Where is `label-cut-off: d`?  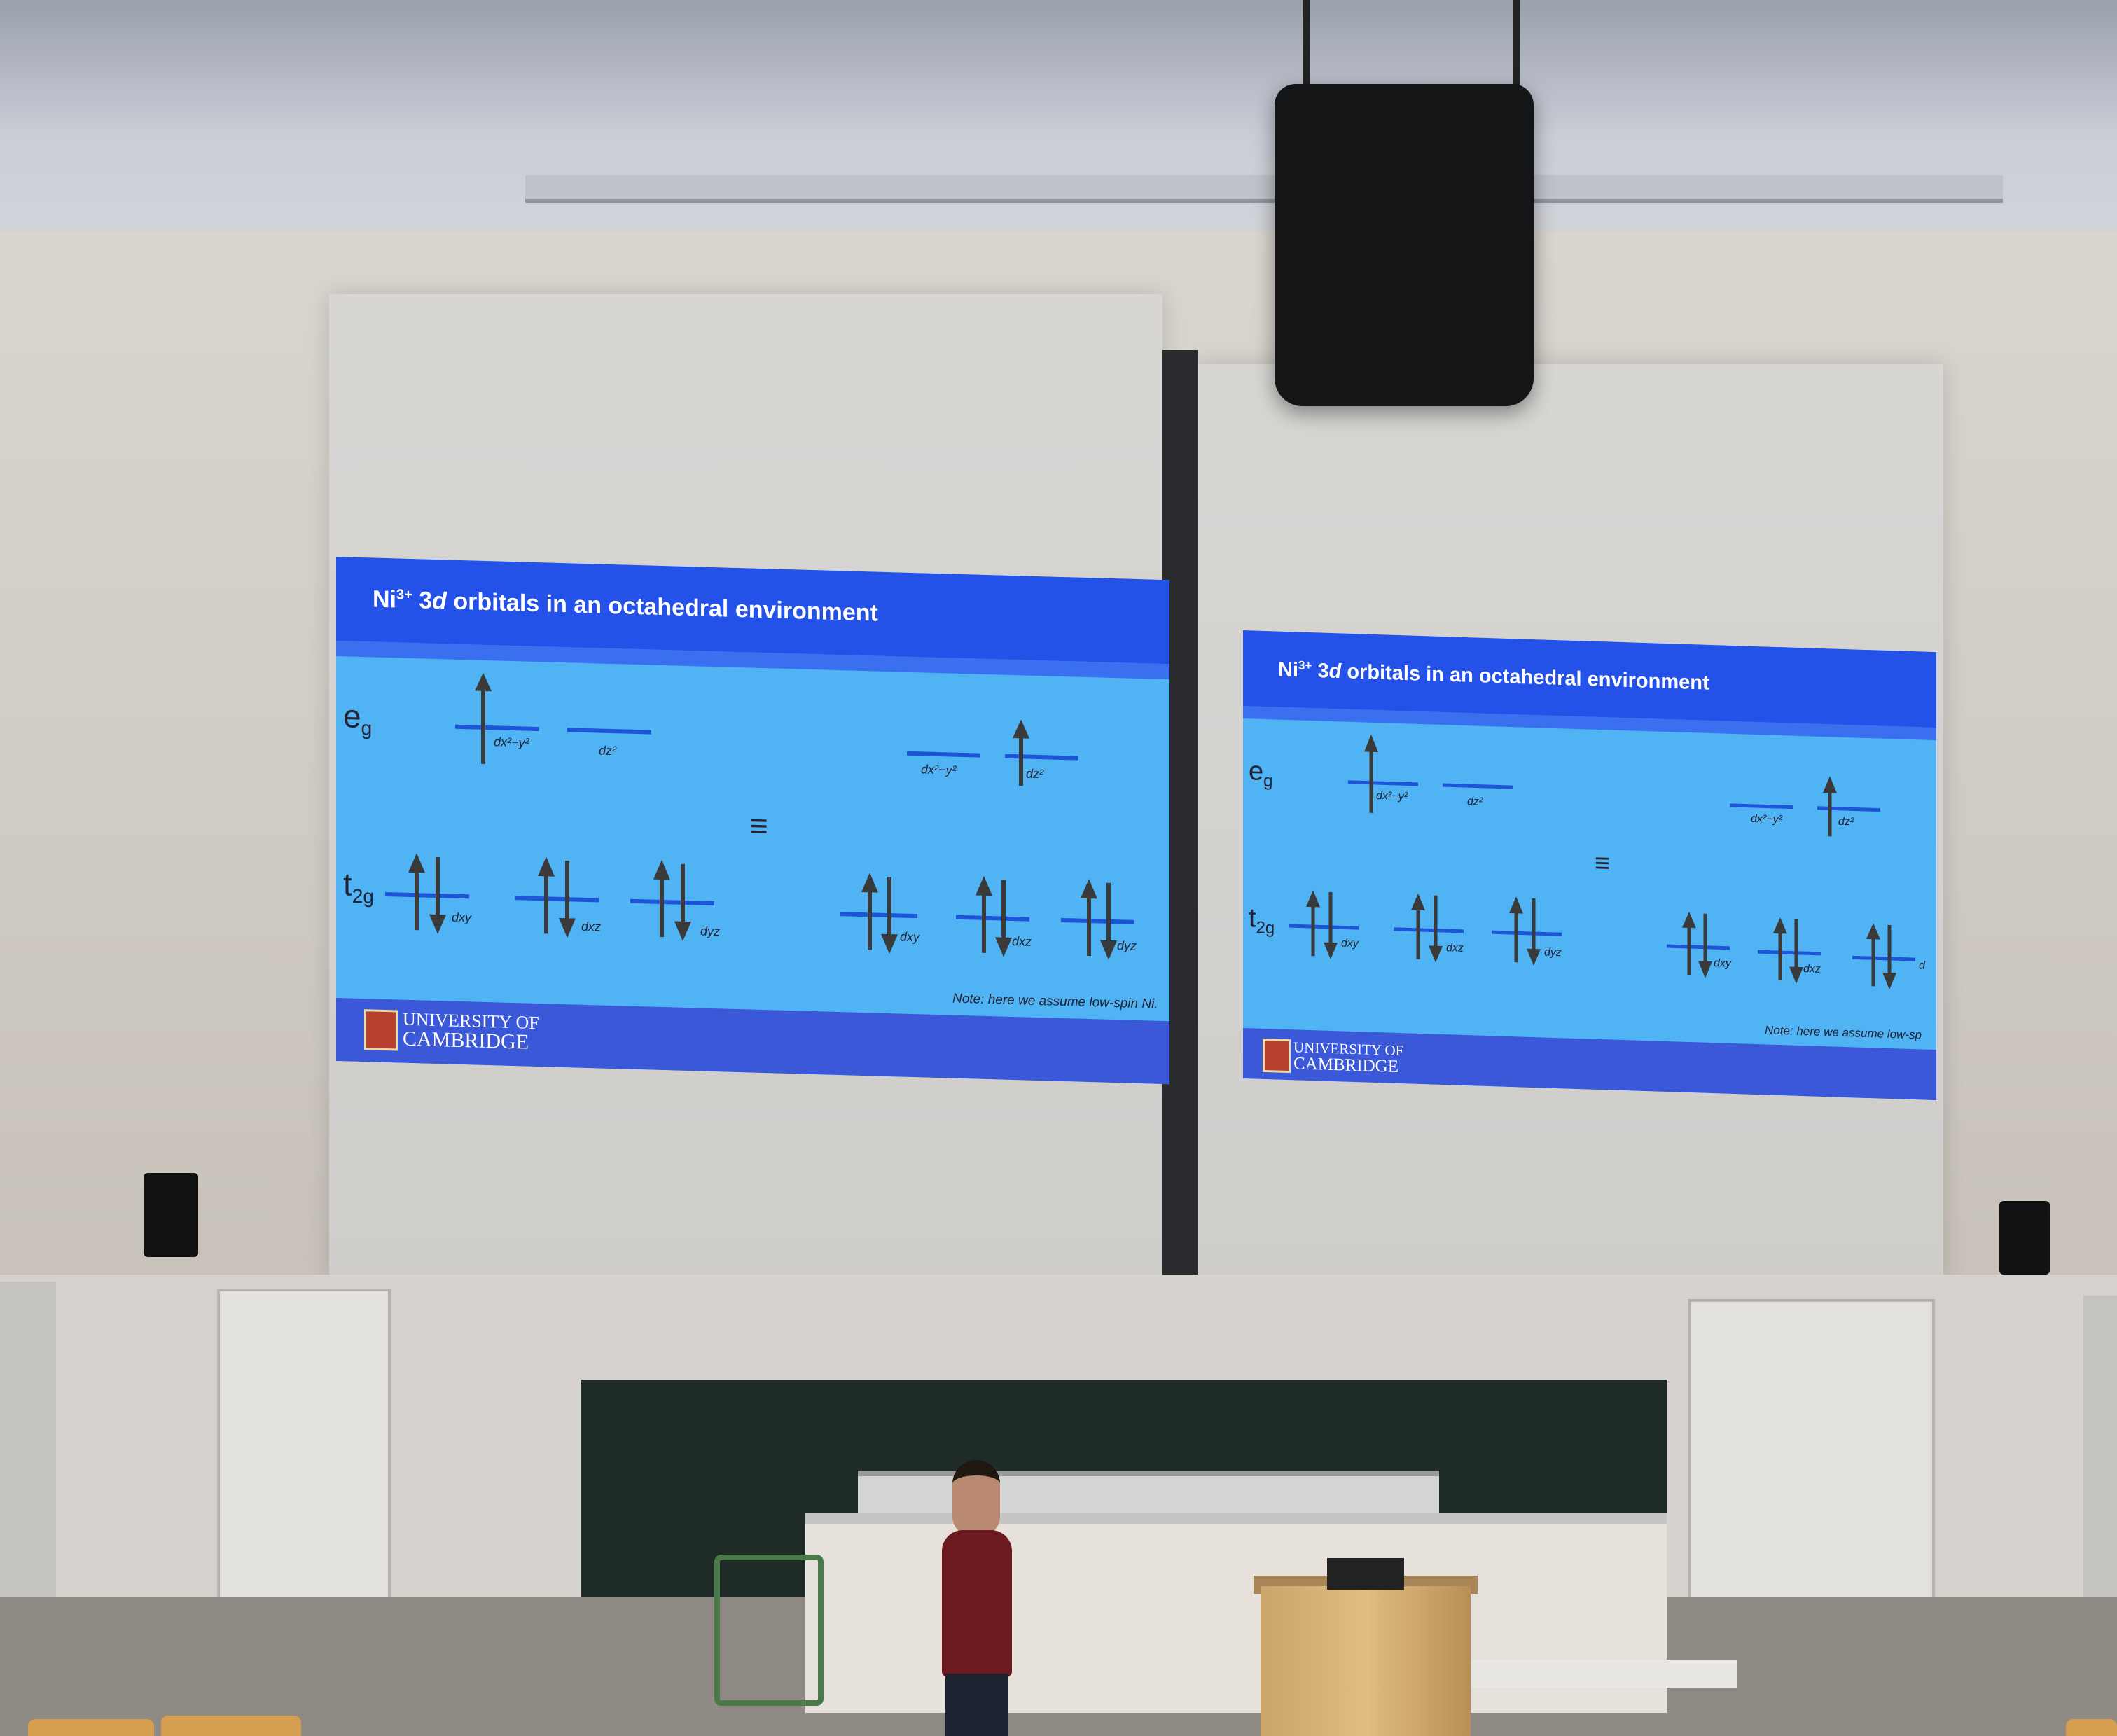 label-cut-off: d is located at coordinates (1922, 965).